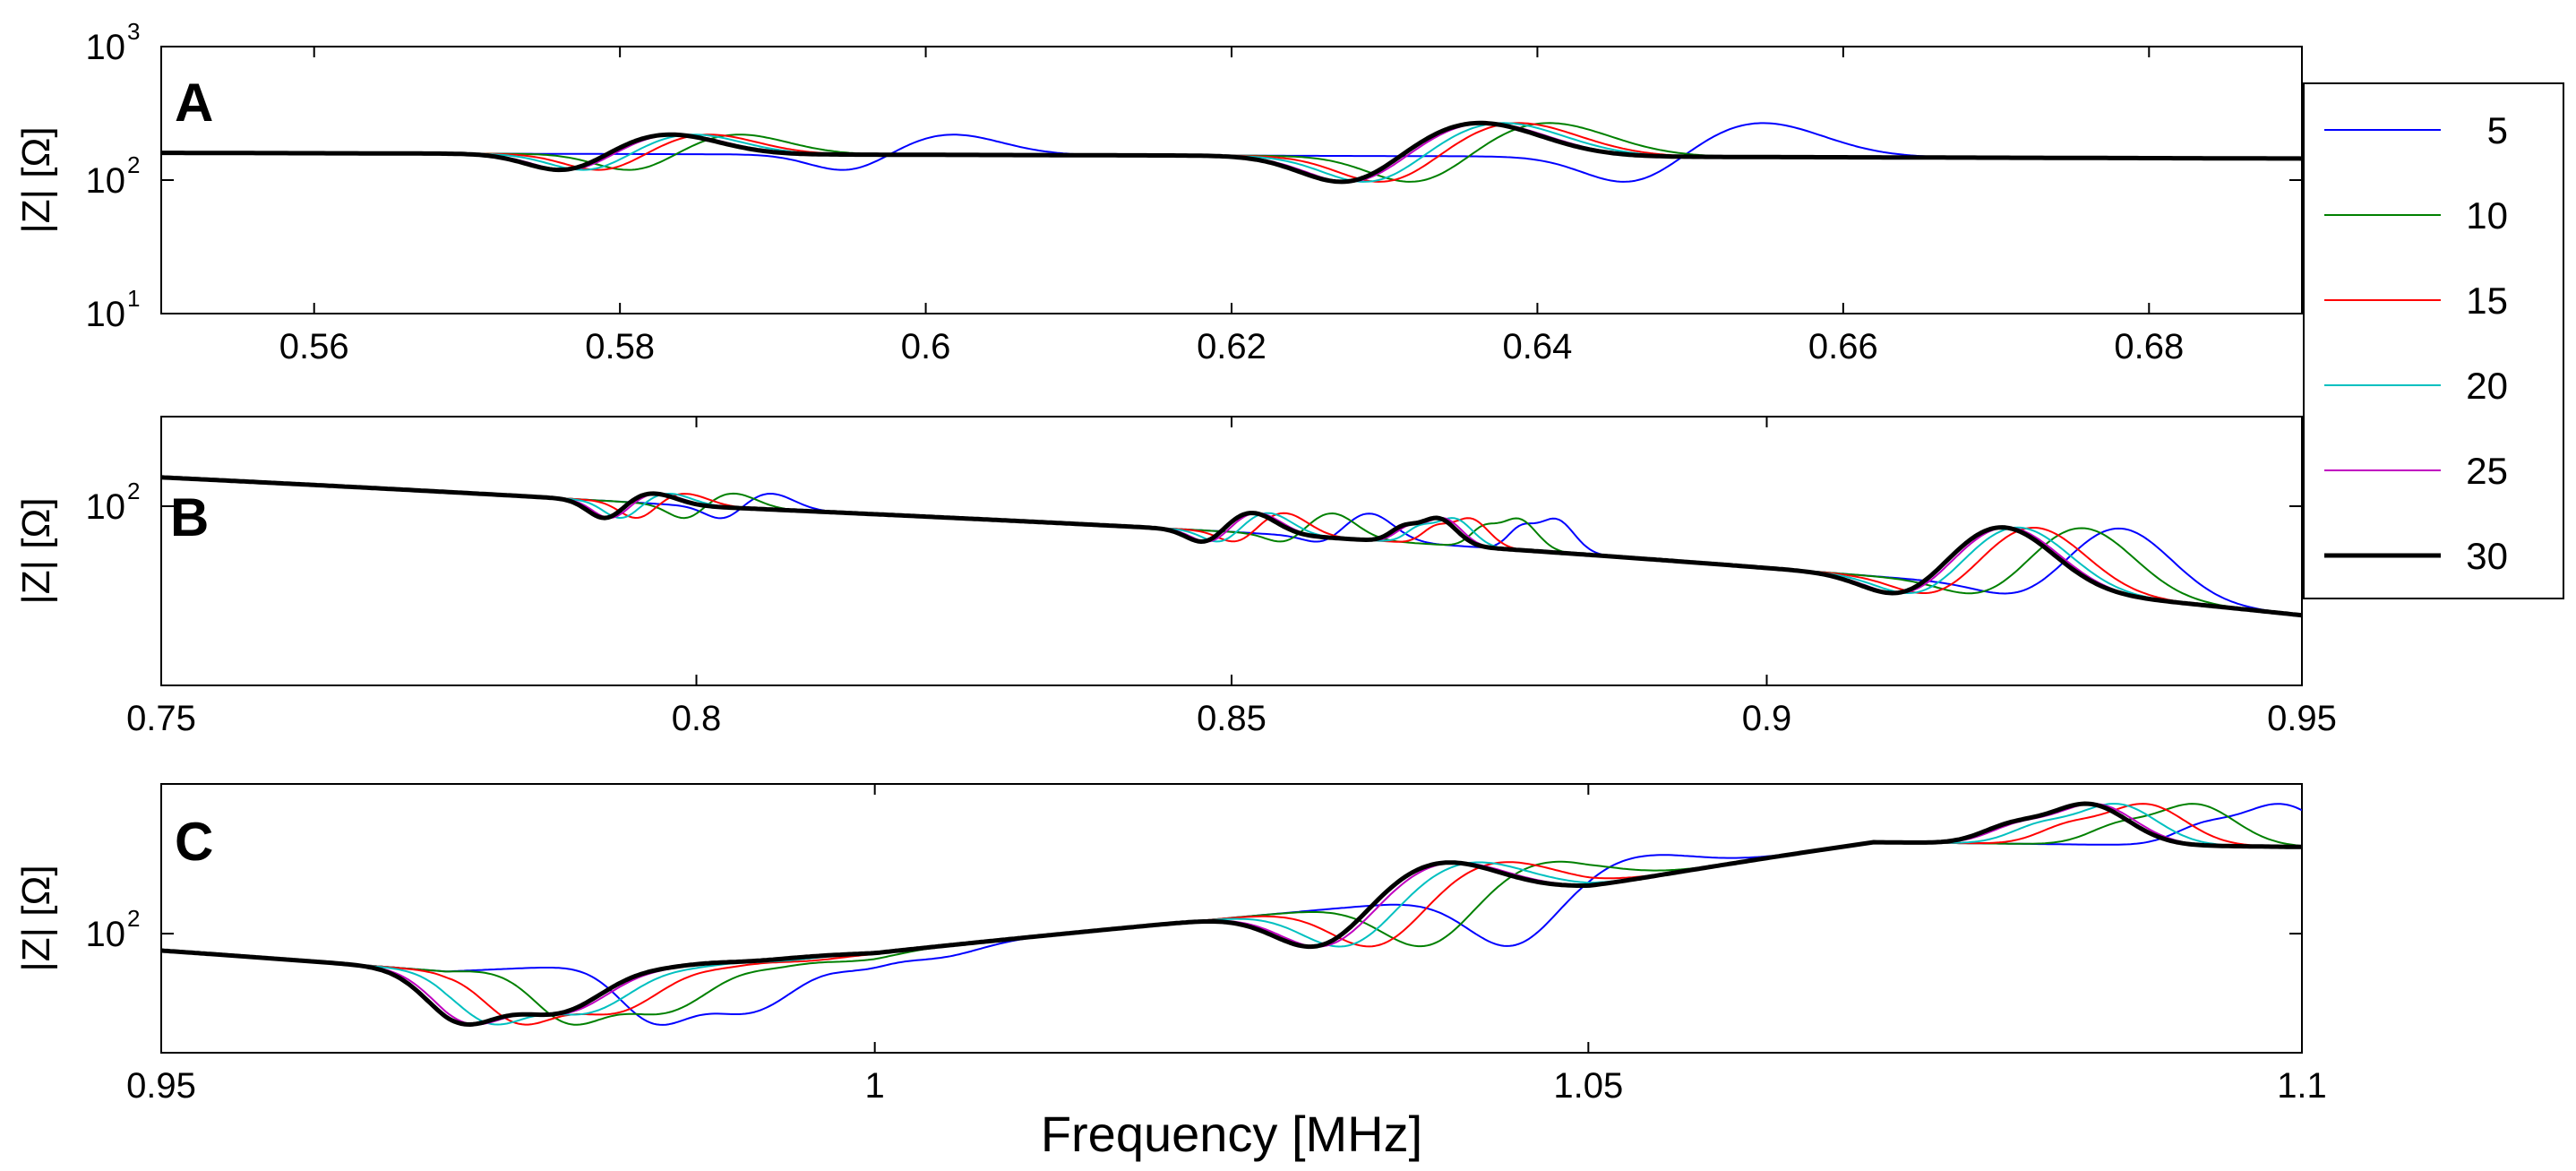 The image size is (2576, 1171). Describe the element at coordinates (1231, 1134) in the screenshot. I see `x-axis-label: Frequency [MHz]` at that location.